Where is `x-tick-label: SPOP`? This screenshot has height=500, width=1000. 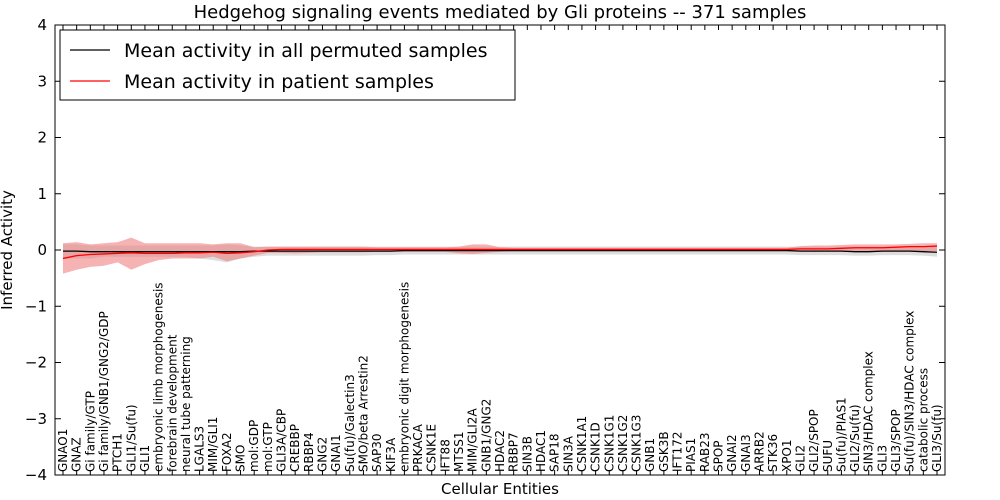 x-tick-label: SPOP is located at coordinates (719, 456).